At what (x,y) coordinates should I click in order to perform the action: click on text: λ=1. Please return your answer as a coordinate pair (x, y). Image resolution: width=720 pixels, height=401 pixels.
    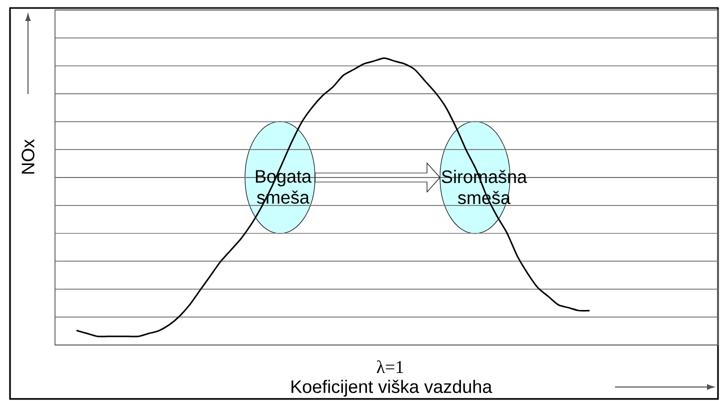
    Looking at the image, I should click on (390, 366).